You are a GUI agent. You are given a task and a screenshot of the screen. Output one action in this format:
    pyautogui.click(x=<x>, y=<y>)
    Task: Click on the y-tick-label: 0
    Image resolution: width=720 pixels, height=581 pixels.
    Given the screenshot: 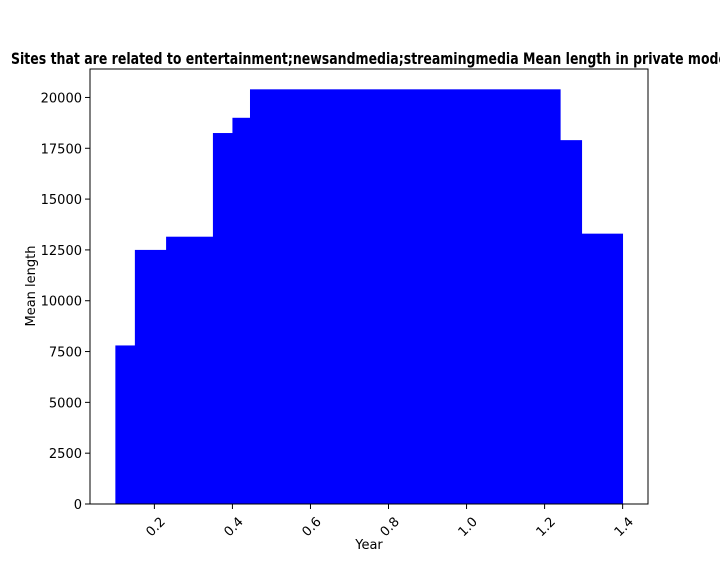 What is the action you would take?
    pyautogui.click(x=78, y=505)
    